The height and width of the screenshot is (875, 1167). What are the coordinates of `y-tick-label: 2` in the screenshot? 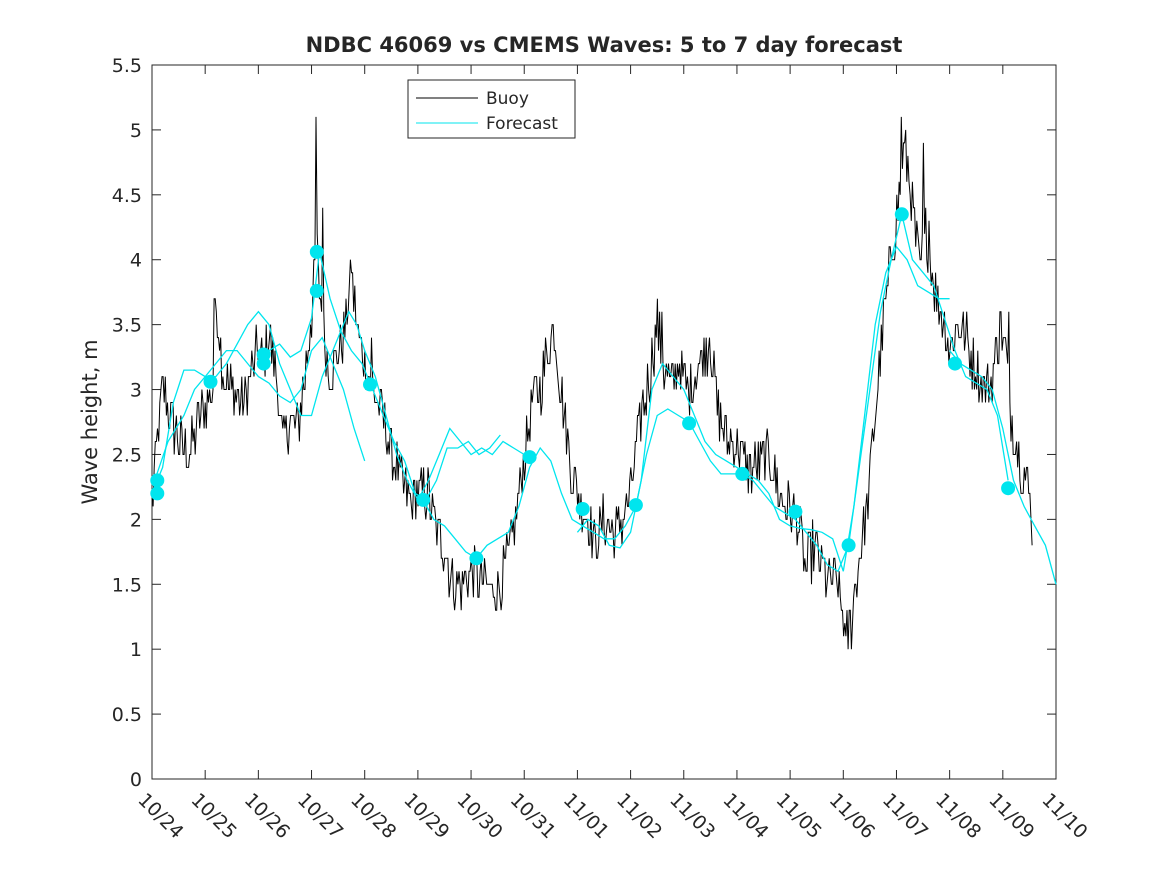 It's located at (136, 520).